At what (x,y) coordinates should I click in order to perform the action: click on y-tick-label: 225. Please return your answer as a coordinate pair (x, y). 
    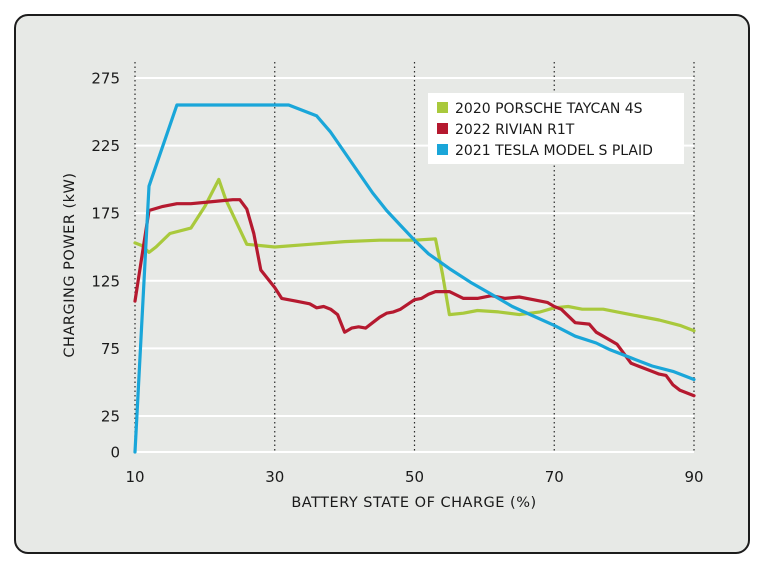
    Looking at the image, I should click on (105, 146).